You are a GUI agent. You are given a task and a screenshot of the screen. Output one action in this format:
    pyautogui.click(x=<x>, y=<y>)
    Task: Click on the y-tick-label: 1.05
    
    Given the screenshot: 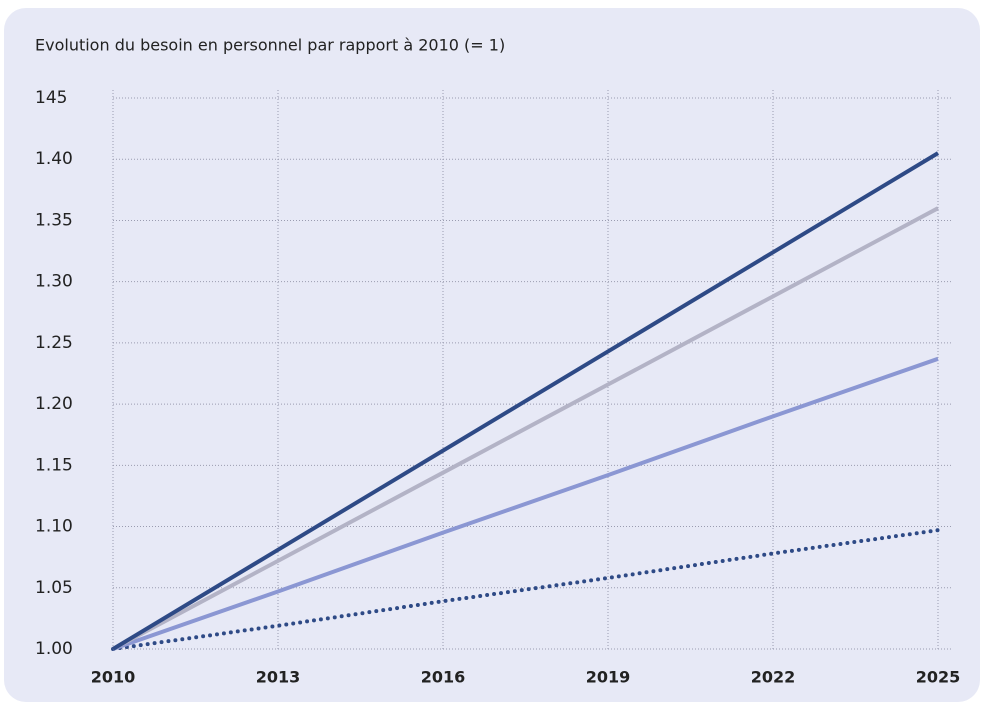 What is the action you would take?
    pyautogui.click(x=54, y=588)
    